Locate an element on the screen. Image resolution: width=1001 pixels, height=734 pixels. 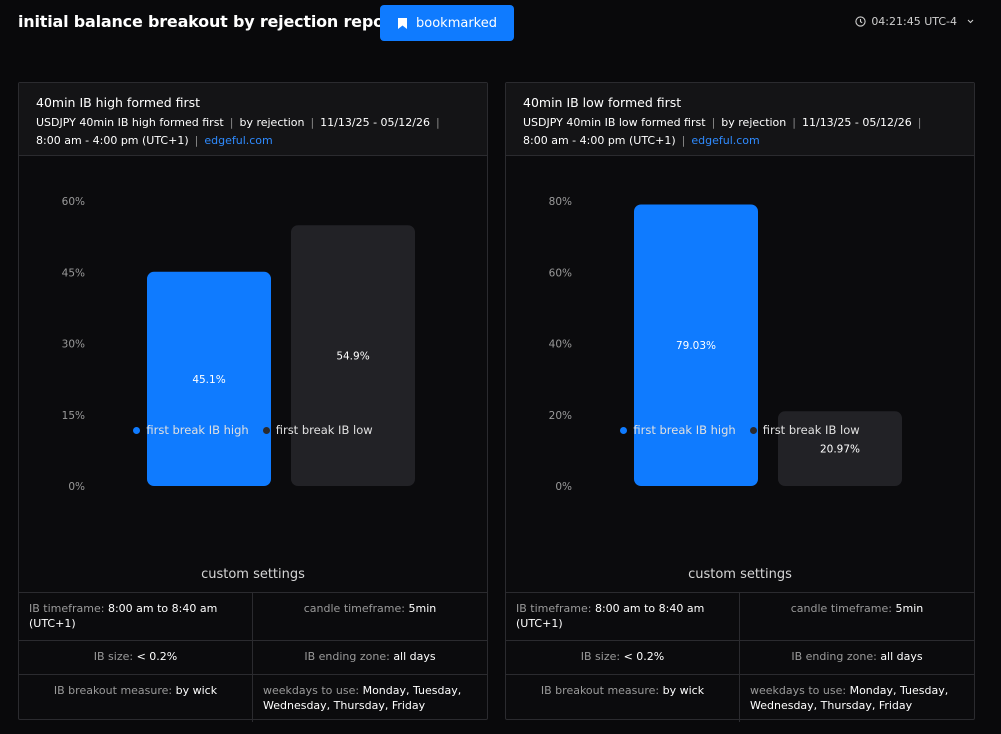
bar-chart-svg: 0% 20% 40% 60% 80% 79.03% 20.97% is located at coordinates (725, 344).